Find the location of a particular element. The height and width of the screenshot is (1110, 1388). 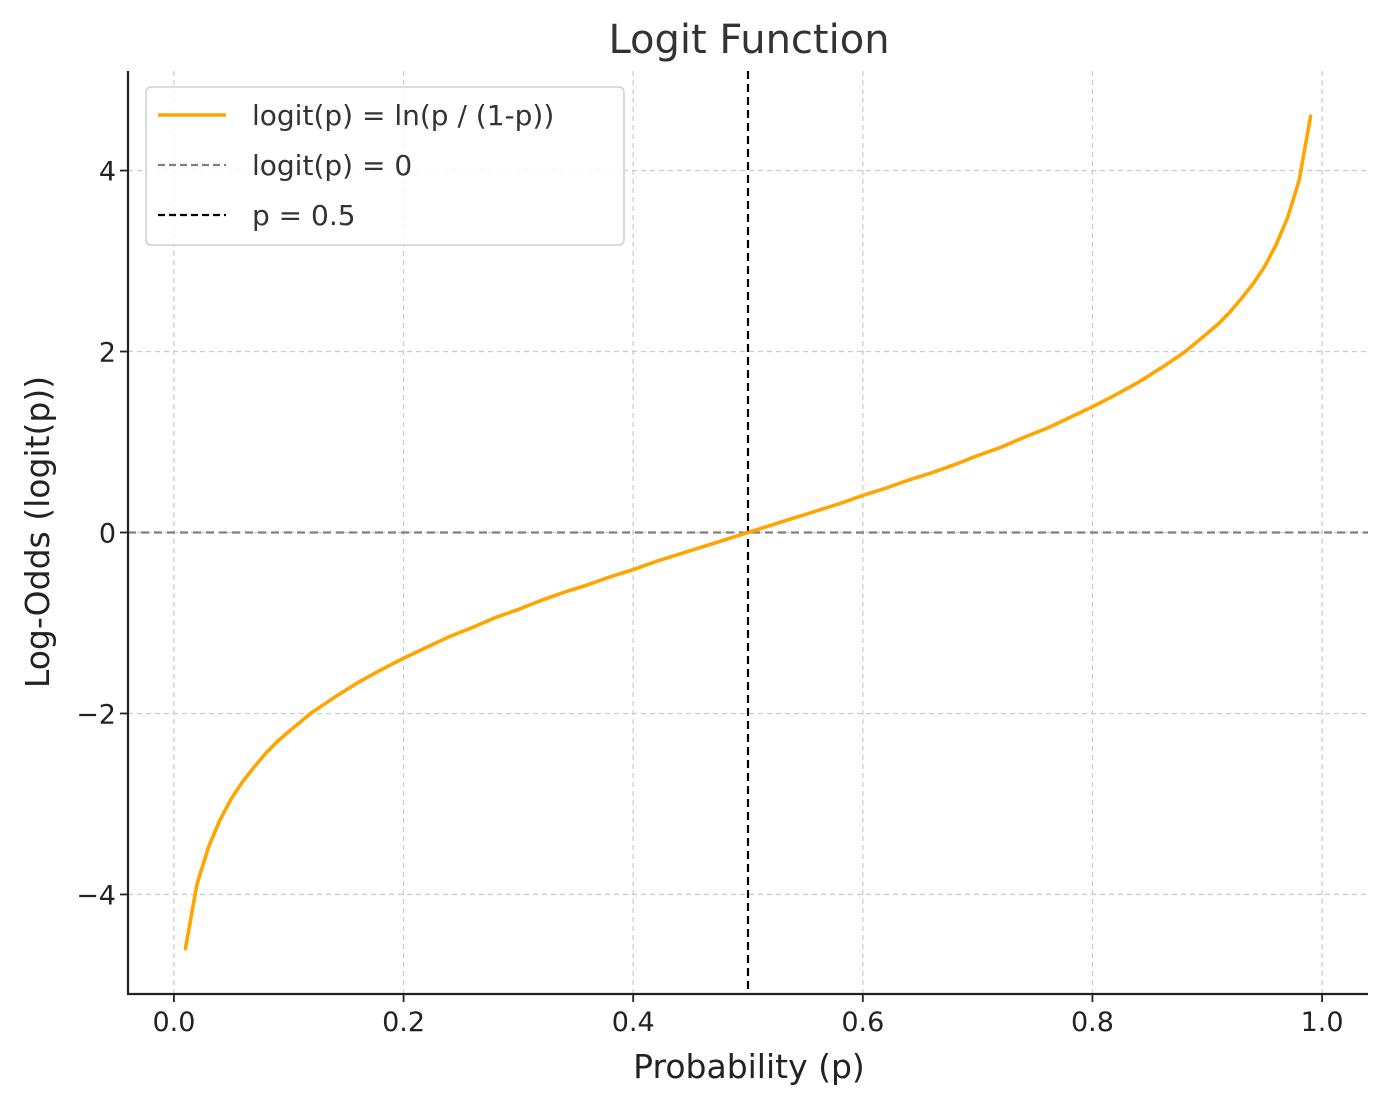

legend-box is located at coordinates (385, 166).